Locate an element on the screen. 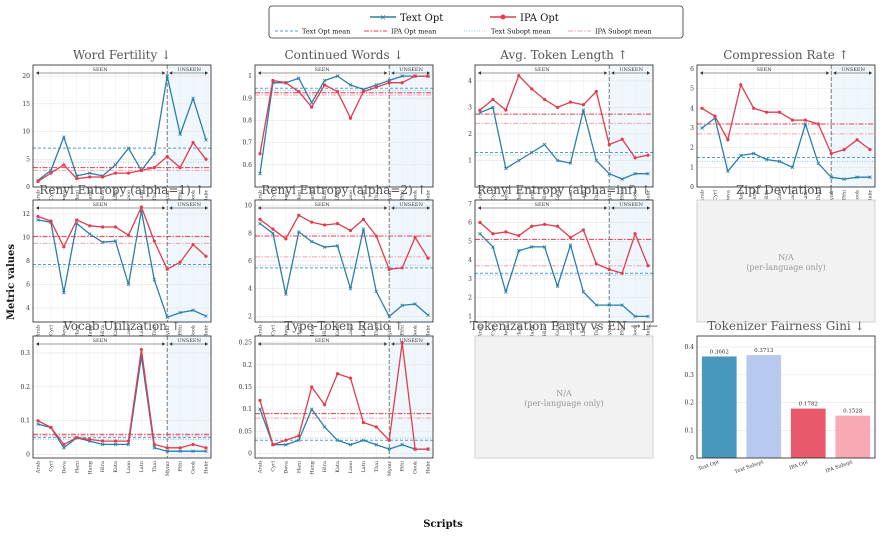  x-tick-label: Laoo is located at coordinates (129, 196).